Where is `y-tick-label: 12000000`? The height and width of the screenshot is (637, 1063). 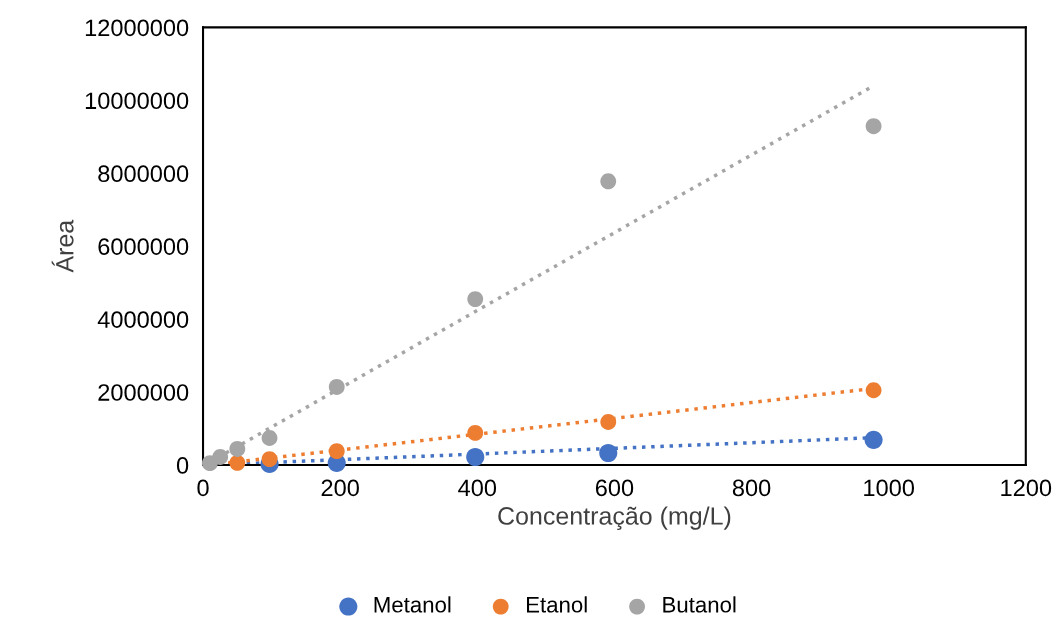 y-tick-label: 12000000 is located at coordinates (137, 28).